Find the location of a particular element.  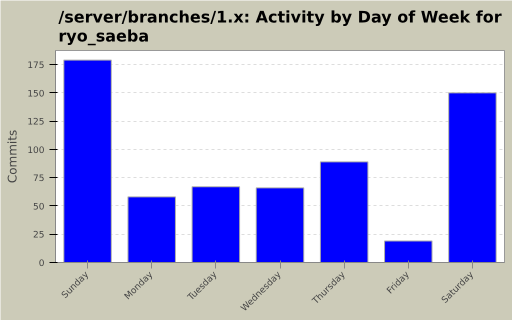

y-tick-label: 25 is located at coordinates (38, 235).